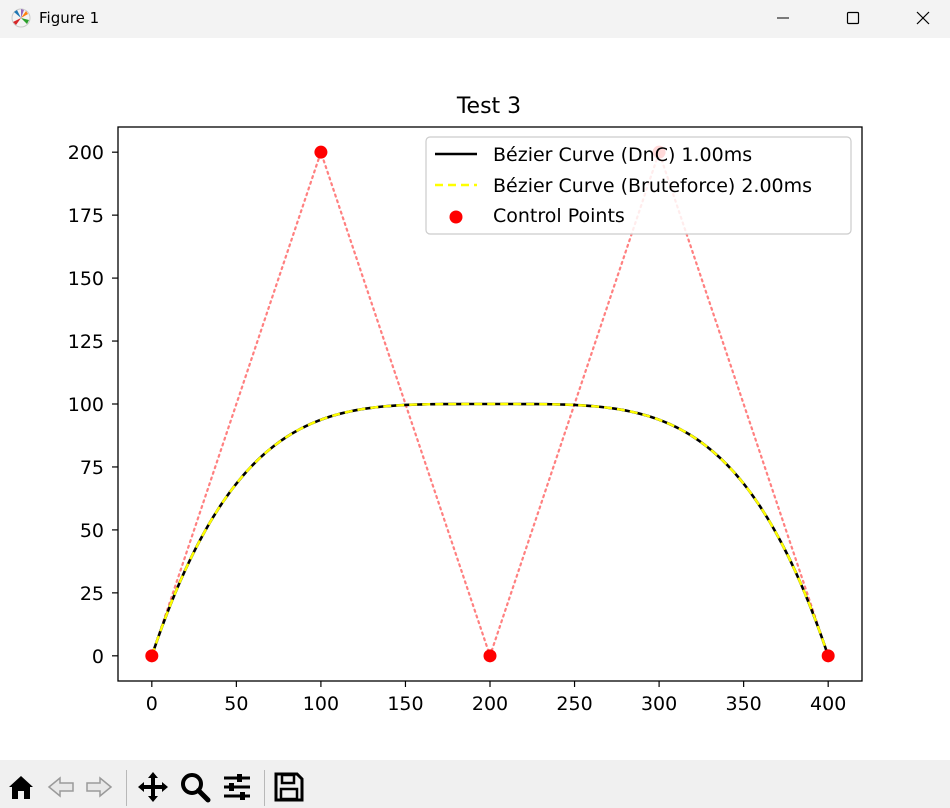 The width and height of the screenshot is (950, 808). I want to click on y-tick-label: 175, so click(86, 216).